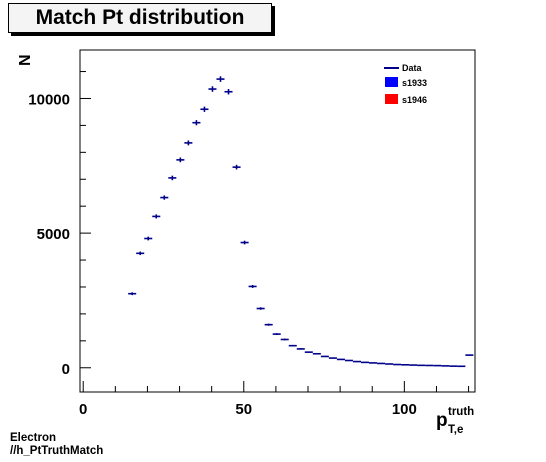  Describe the element at coordinates (243, 409) in the screenshot. I see `x-tick-label: 50` at that location.